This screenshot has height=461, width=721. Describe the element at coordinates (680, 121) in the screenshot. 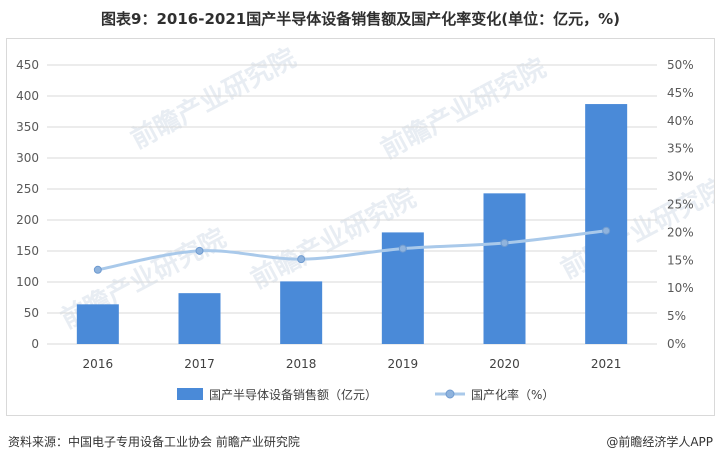

I see `y-right-tick-label: 40%` at that location.